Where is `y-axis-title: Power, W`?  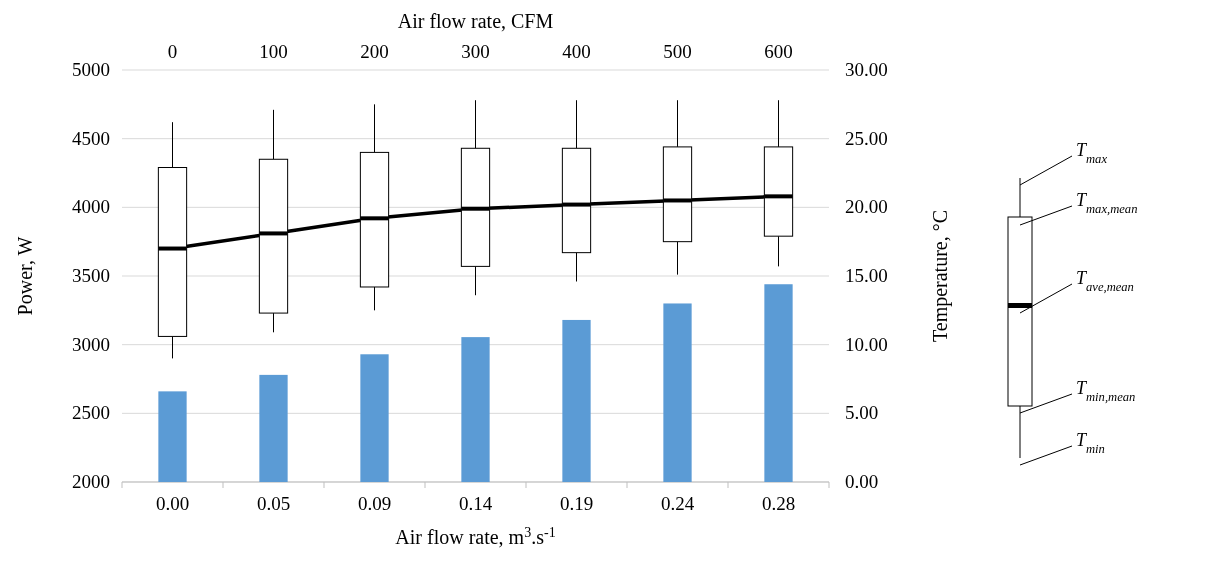
y-axis-title: Power, W is located at coordinates (25, 276).